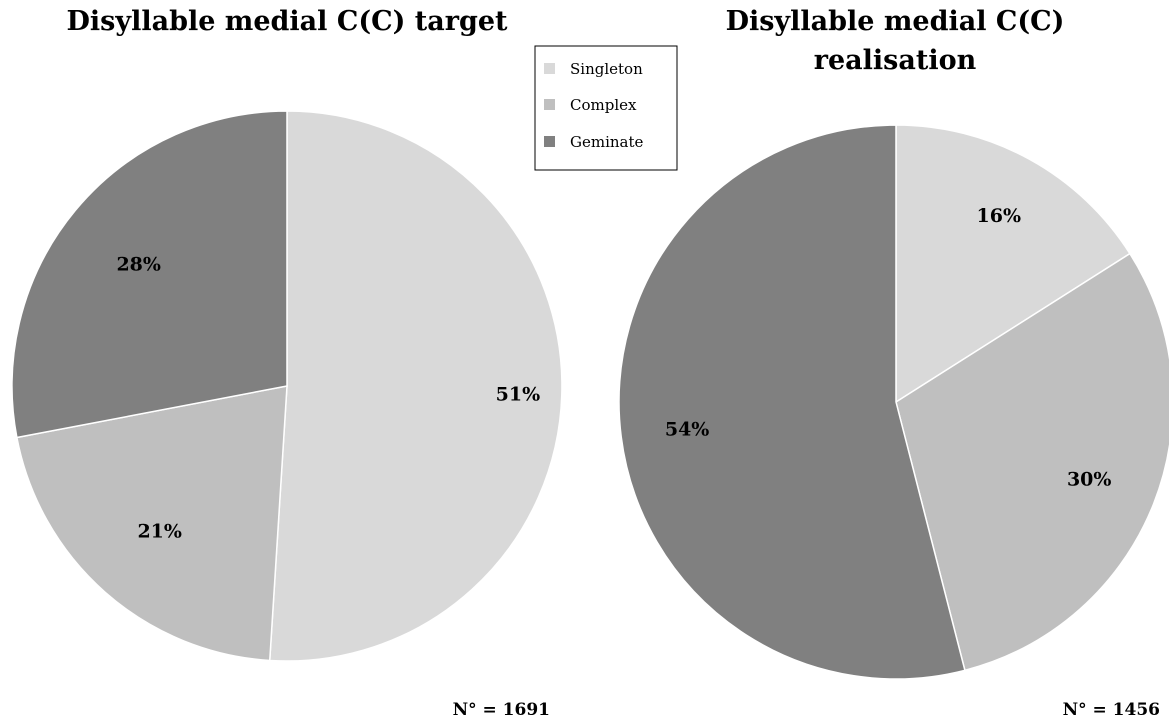 The image size is (1169, 722). What do you see at coordinates (287, 21) in the screenshot?
I see `chart-title-target-line-1: Disyllable medial C(C) target` at bounding box center [287, 21].